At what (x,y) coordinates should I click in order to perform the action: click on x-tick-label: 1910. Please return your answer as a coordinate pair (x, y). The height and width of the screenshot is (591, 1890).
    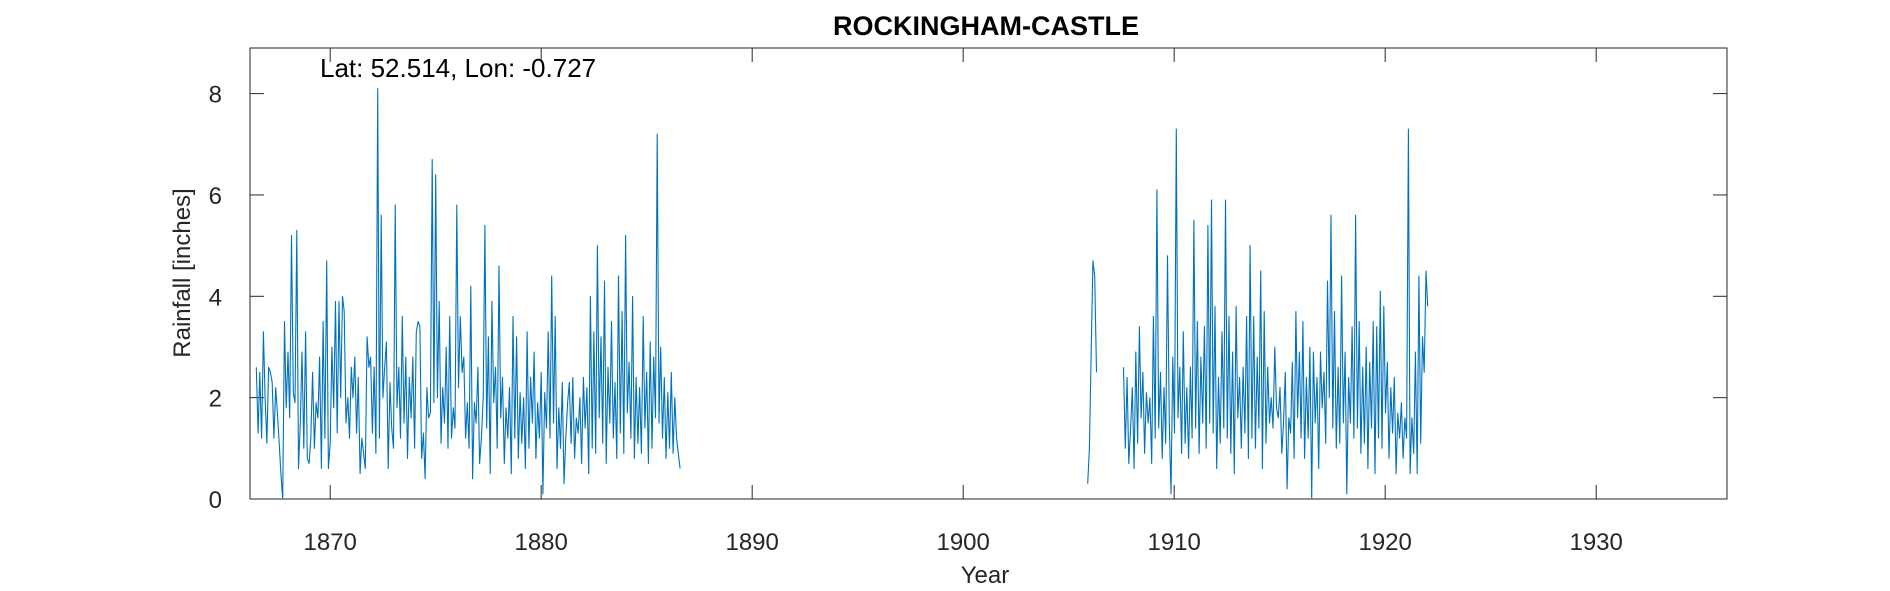
    Looking at the image, I should click on (1173, 542).